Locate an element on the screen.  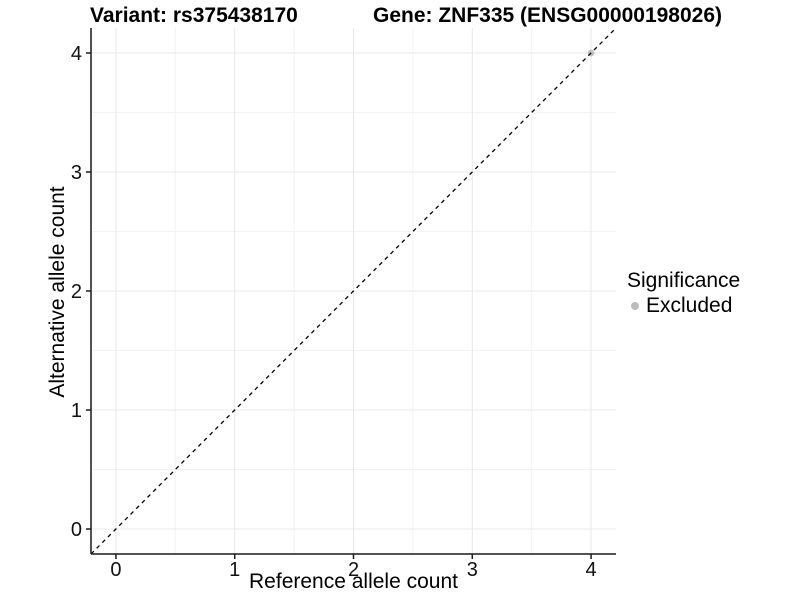
variant-title: Variant: rs375438170 is located at coordinates (194, 15).